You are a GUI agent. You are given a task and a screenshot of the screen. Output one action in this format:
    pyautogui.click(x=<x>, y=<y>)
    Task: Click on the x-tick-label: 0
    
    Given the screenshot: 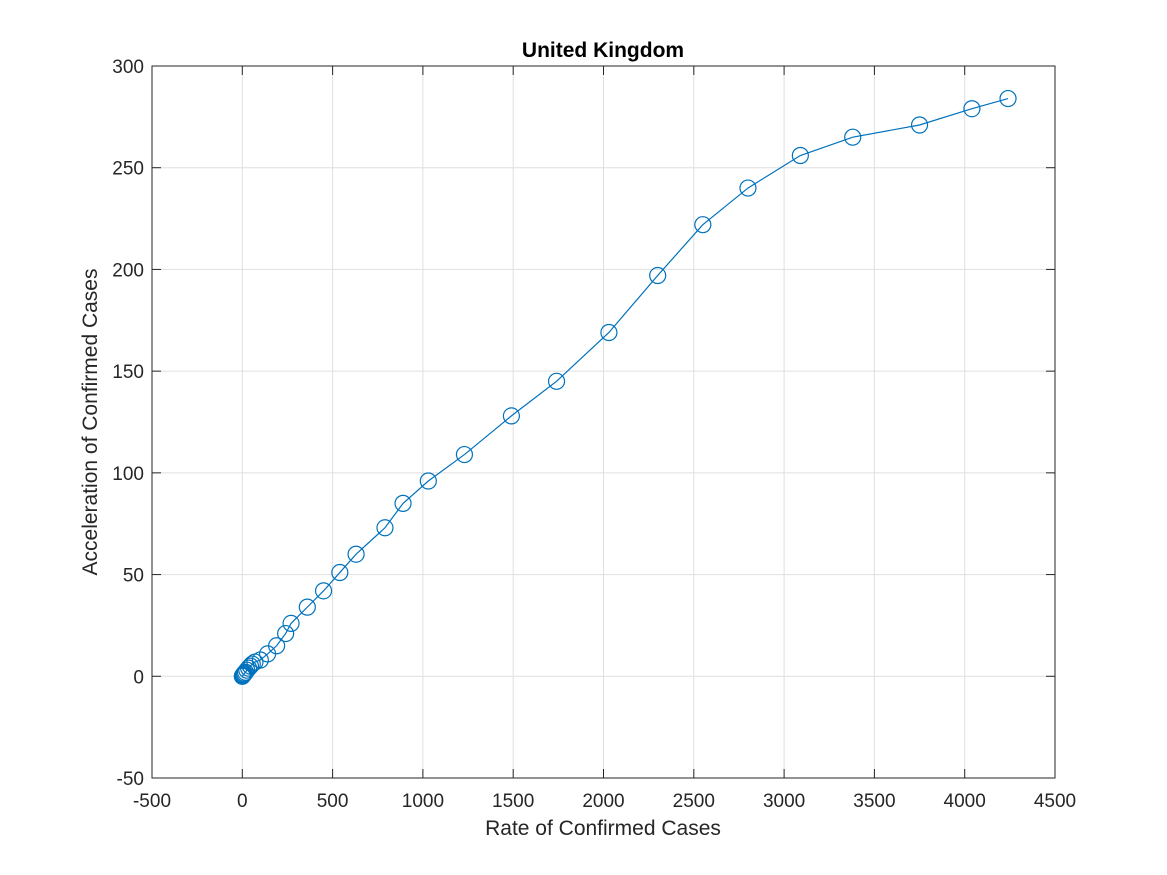 What is the action you would take?
    pyautogui.click(x=242, y=801)
    